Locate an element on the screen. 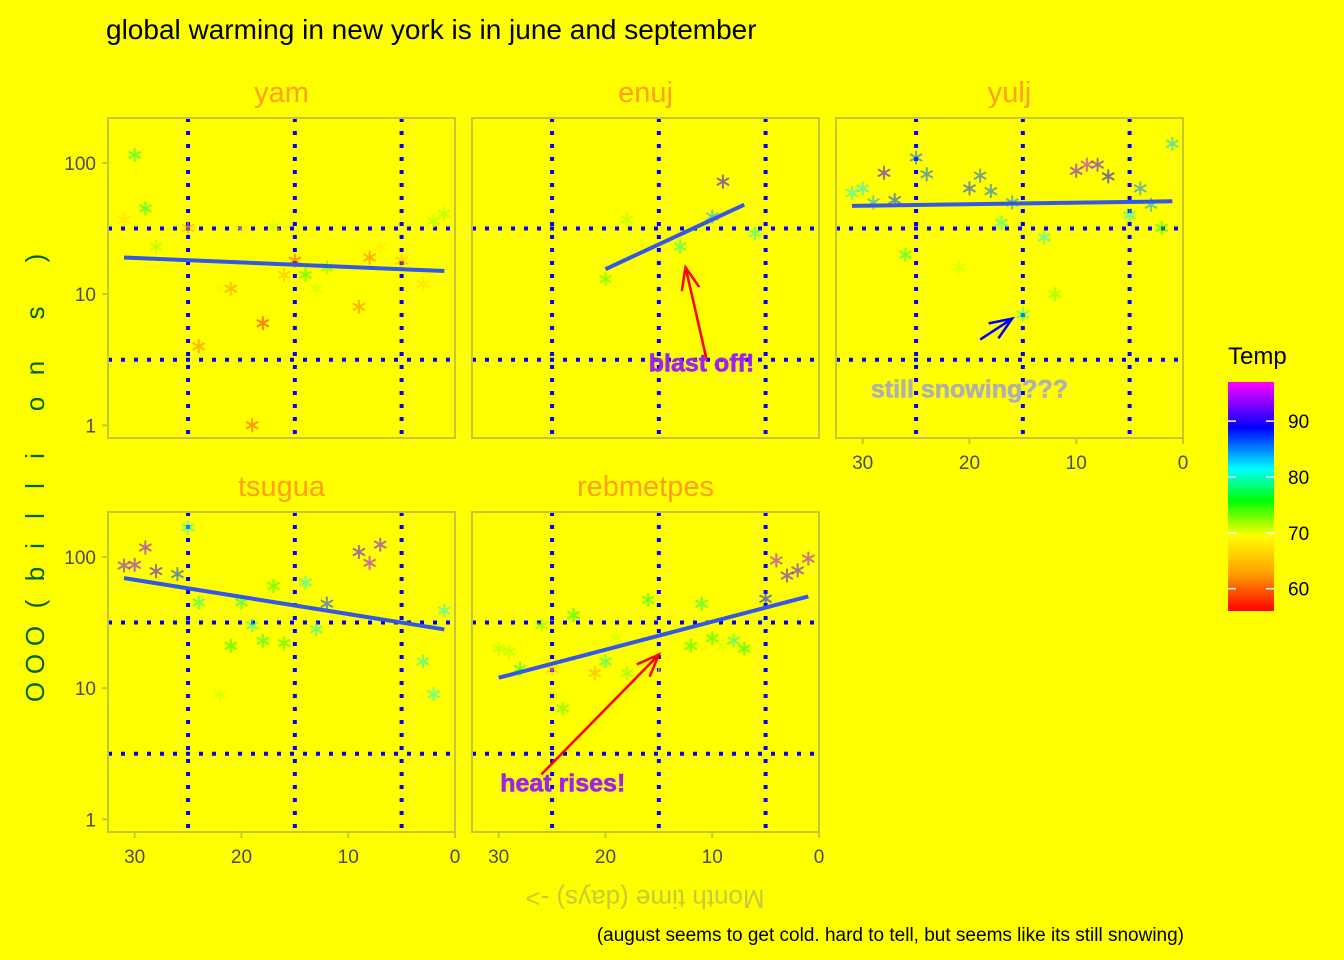 Image resolution: width=1344 pixels, height=960 pixels. annotation-text: blast off! is located at coordinates (702, 364).